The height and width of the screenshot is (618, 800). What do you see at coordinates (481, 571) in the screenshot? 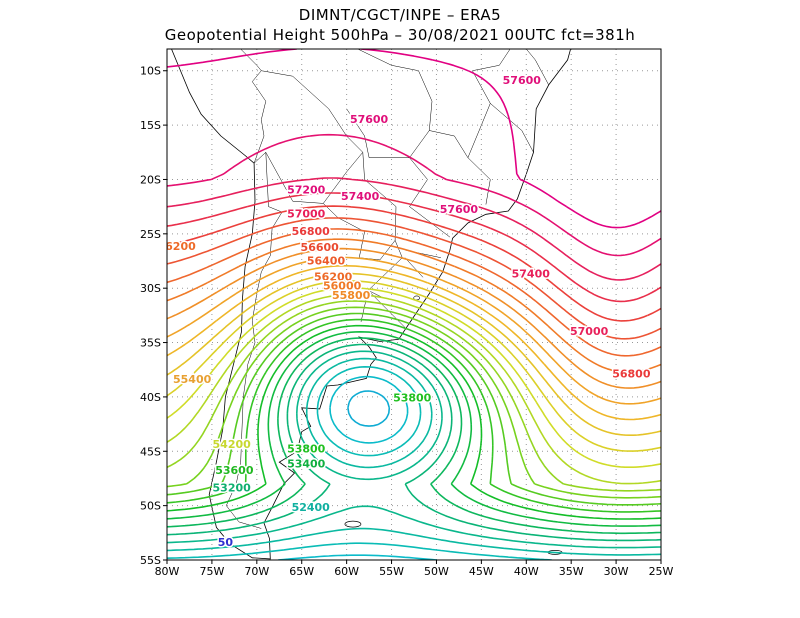
I see `lon-tick-label: 45W` at bounding box center [481, 571].